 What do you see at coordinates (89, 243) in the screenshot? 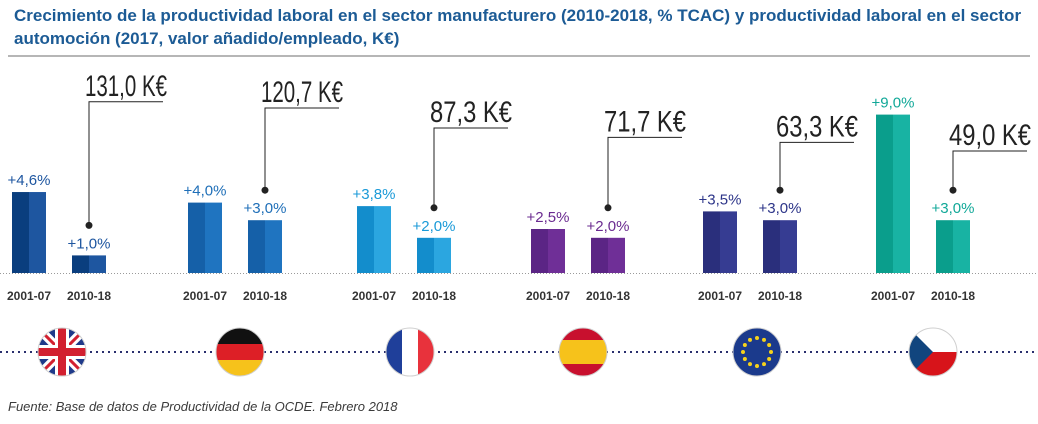
I see `bar-value-label: +1,0%` at bounding box center [89, 243].